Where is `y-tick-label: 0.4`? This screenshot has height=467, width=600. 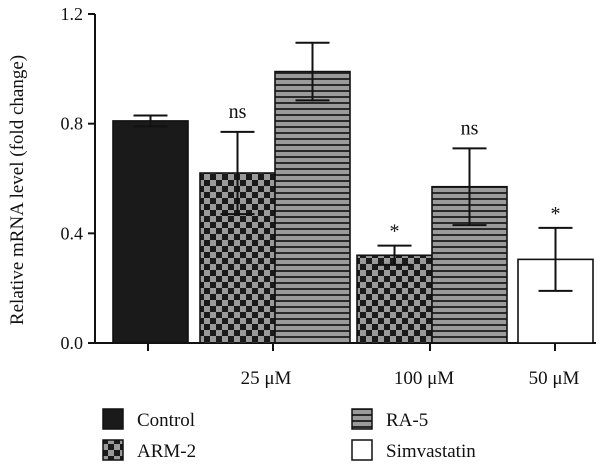 y-tick-label: 0.4 is located at coordinates (72, 233).